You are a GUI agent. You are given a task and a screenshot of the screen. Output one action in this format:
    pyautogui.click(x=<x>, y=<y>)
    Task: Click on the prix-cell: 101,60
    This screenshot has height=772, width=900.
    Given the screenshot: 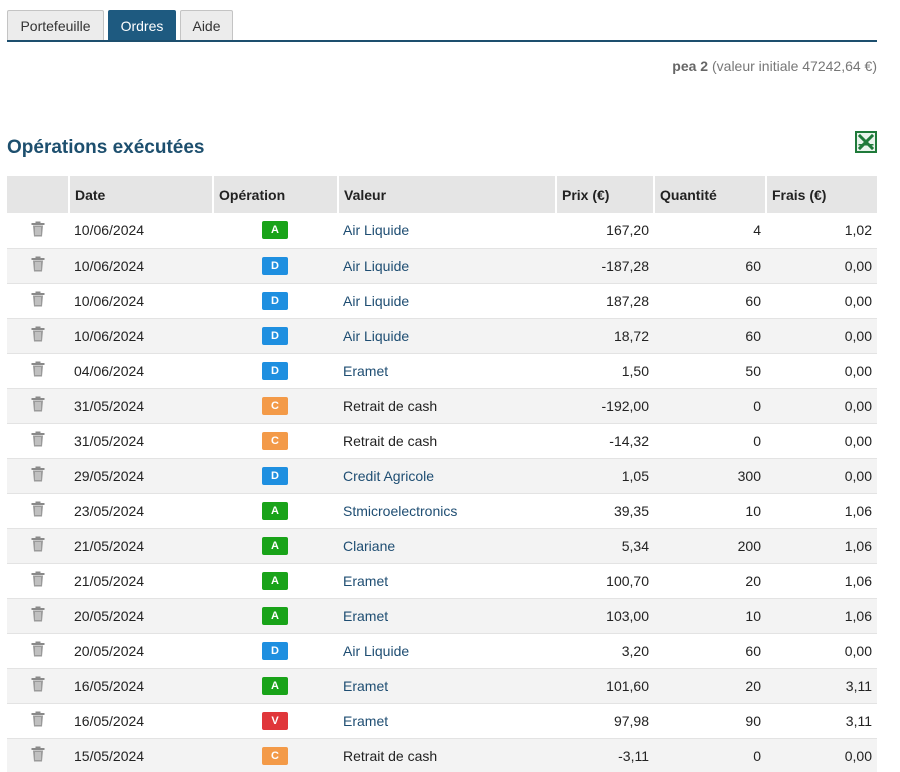 What is the action you would take?
    pyautogui.click(x=605, y=686)
    